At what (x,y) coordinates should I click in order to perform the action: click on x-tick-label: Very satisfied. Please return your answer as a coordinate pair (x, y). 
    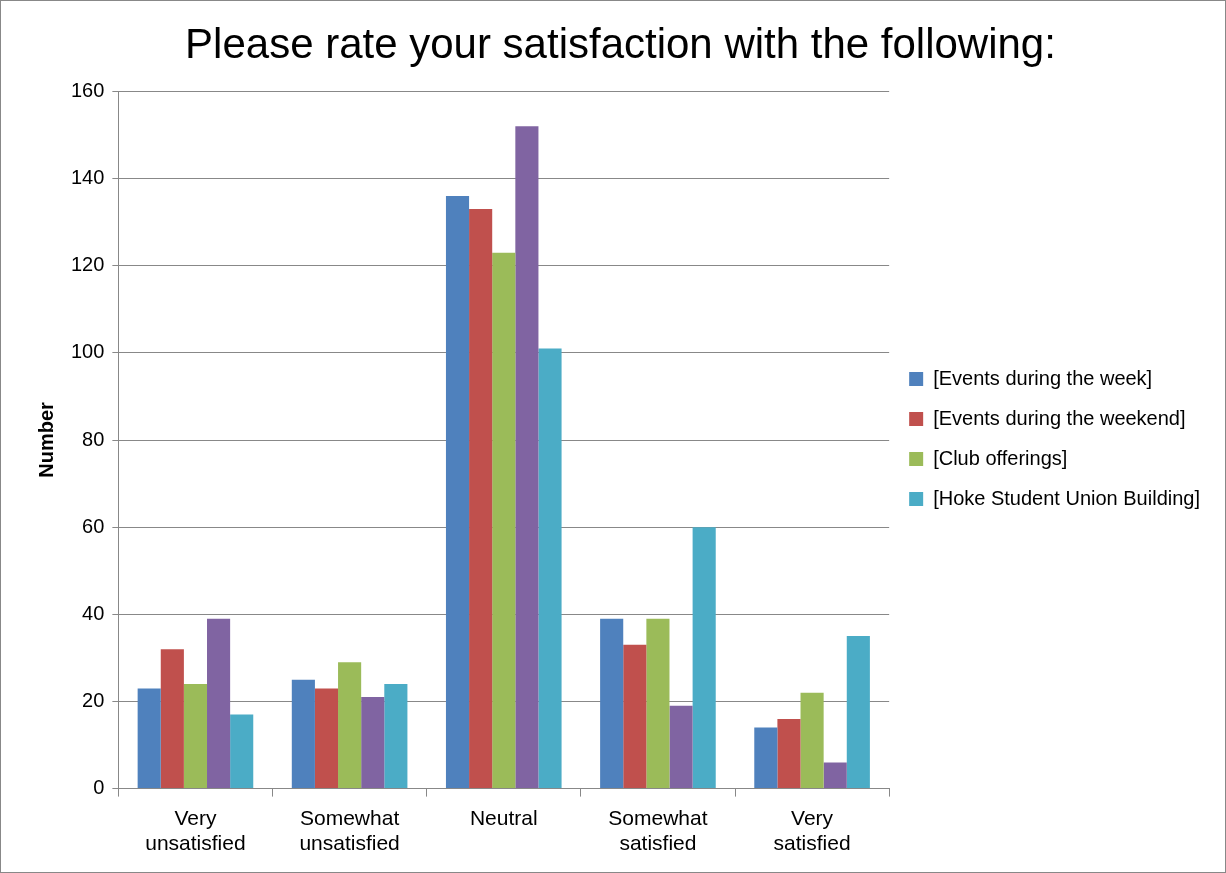
    Looking at the image, I should click on (812, 830).